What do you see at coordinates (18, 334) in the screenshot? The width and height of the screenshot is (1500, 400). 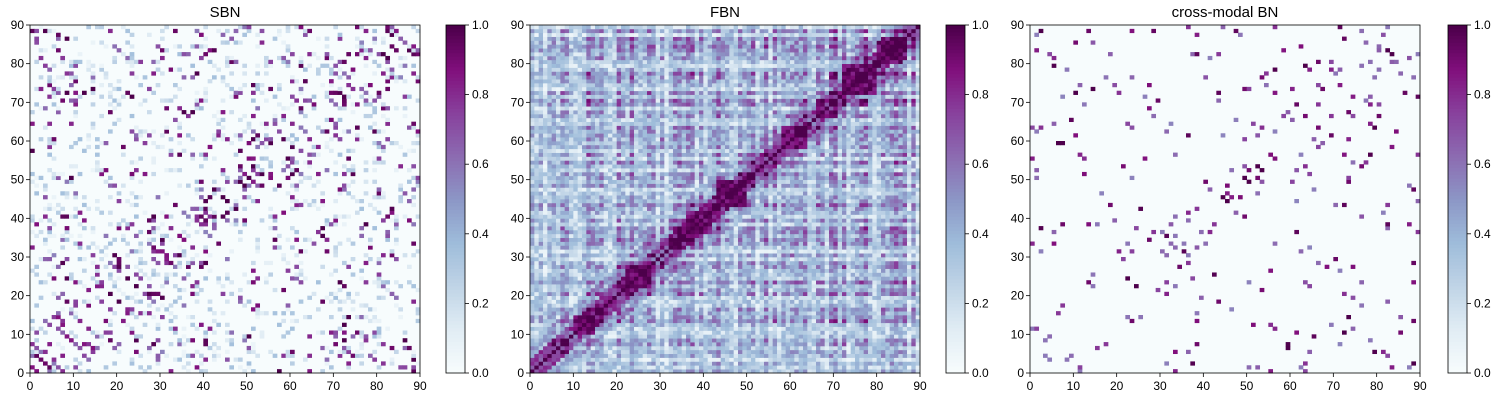 I see `y-tick-label: 10` at bounding box center [18, 334].